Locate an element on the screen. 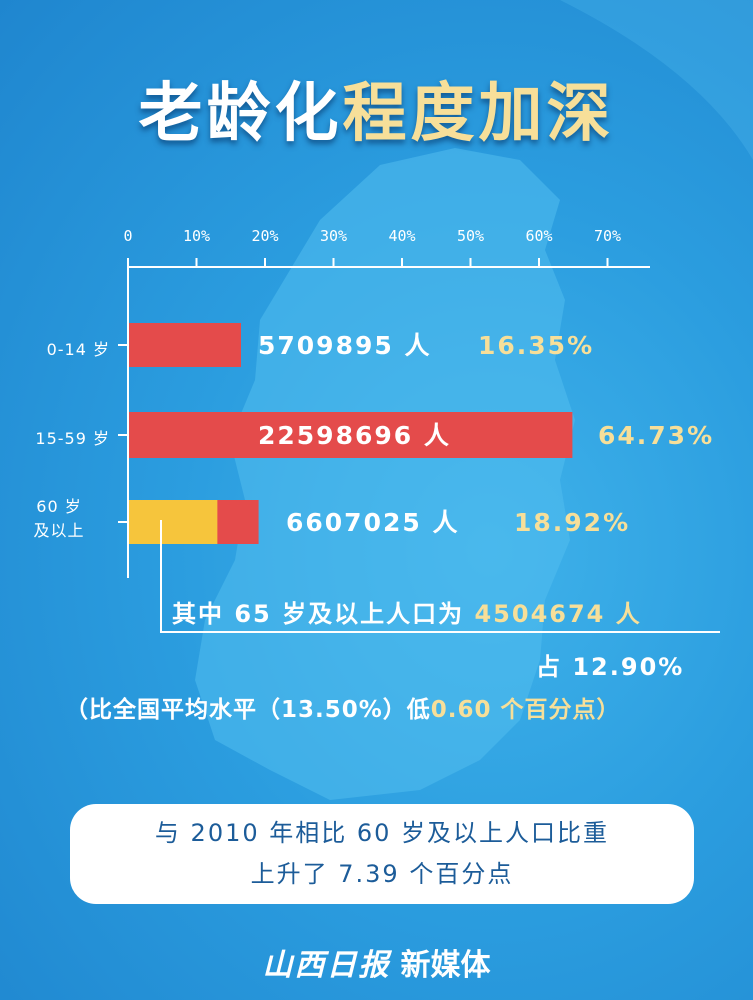 The width and height of the screenshot is (753, 1000). percent-label-0: 16.35% is located at coordinates (536, 345).